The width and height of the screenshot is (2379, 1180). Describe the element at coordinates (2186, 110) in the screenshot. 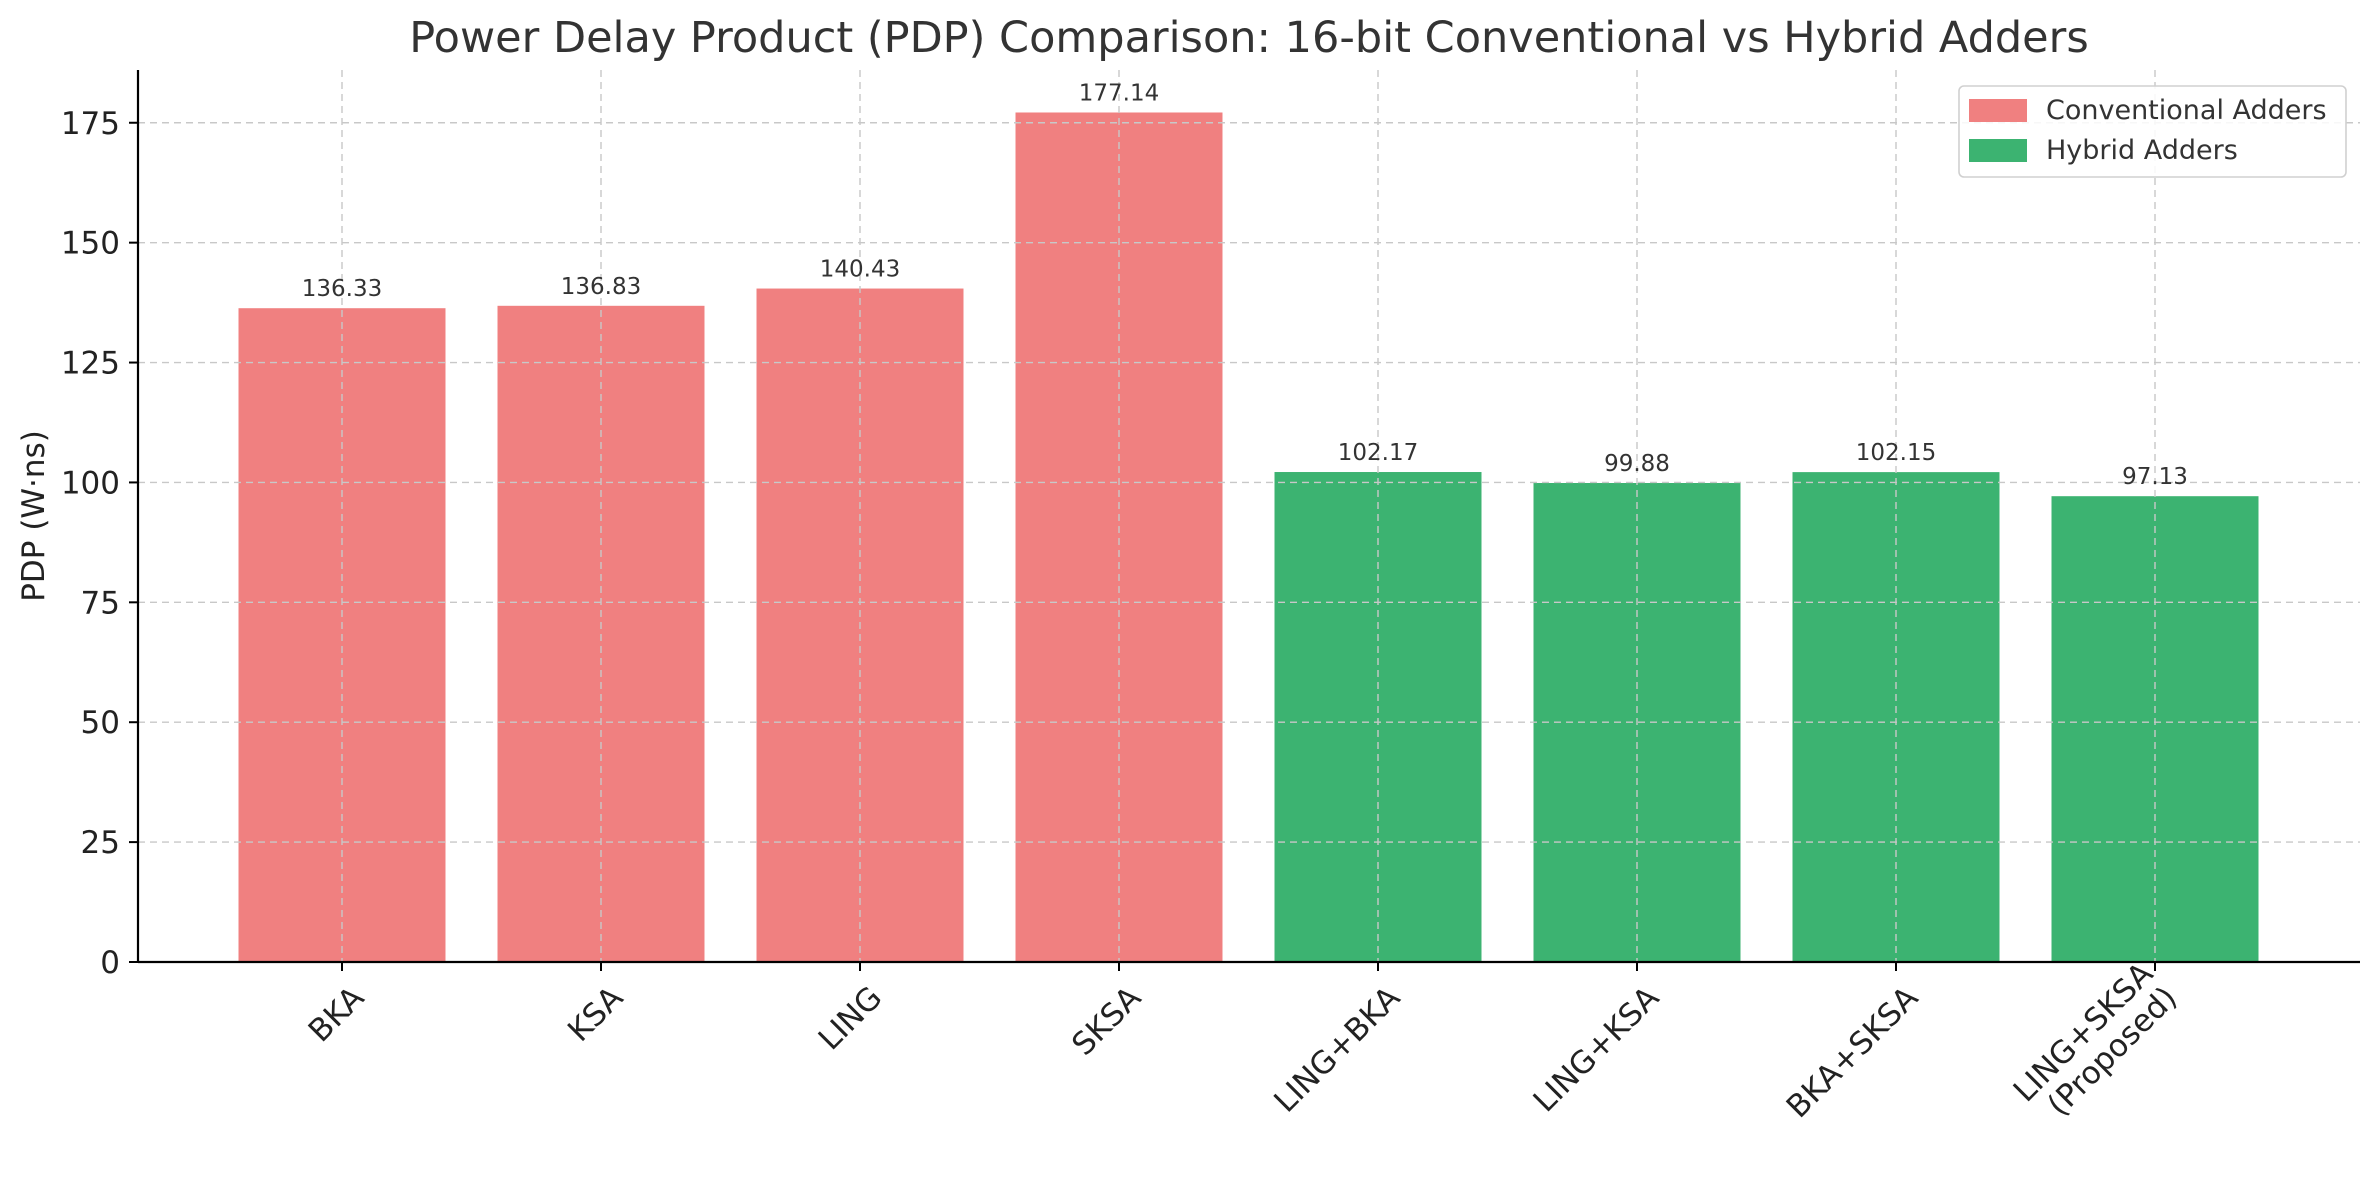

I see `legend-label: Conventional Adders` at that location.